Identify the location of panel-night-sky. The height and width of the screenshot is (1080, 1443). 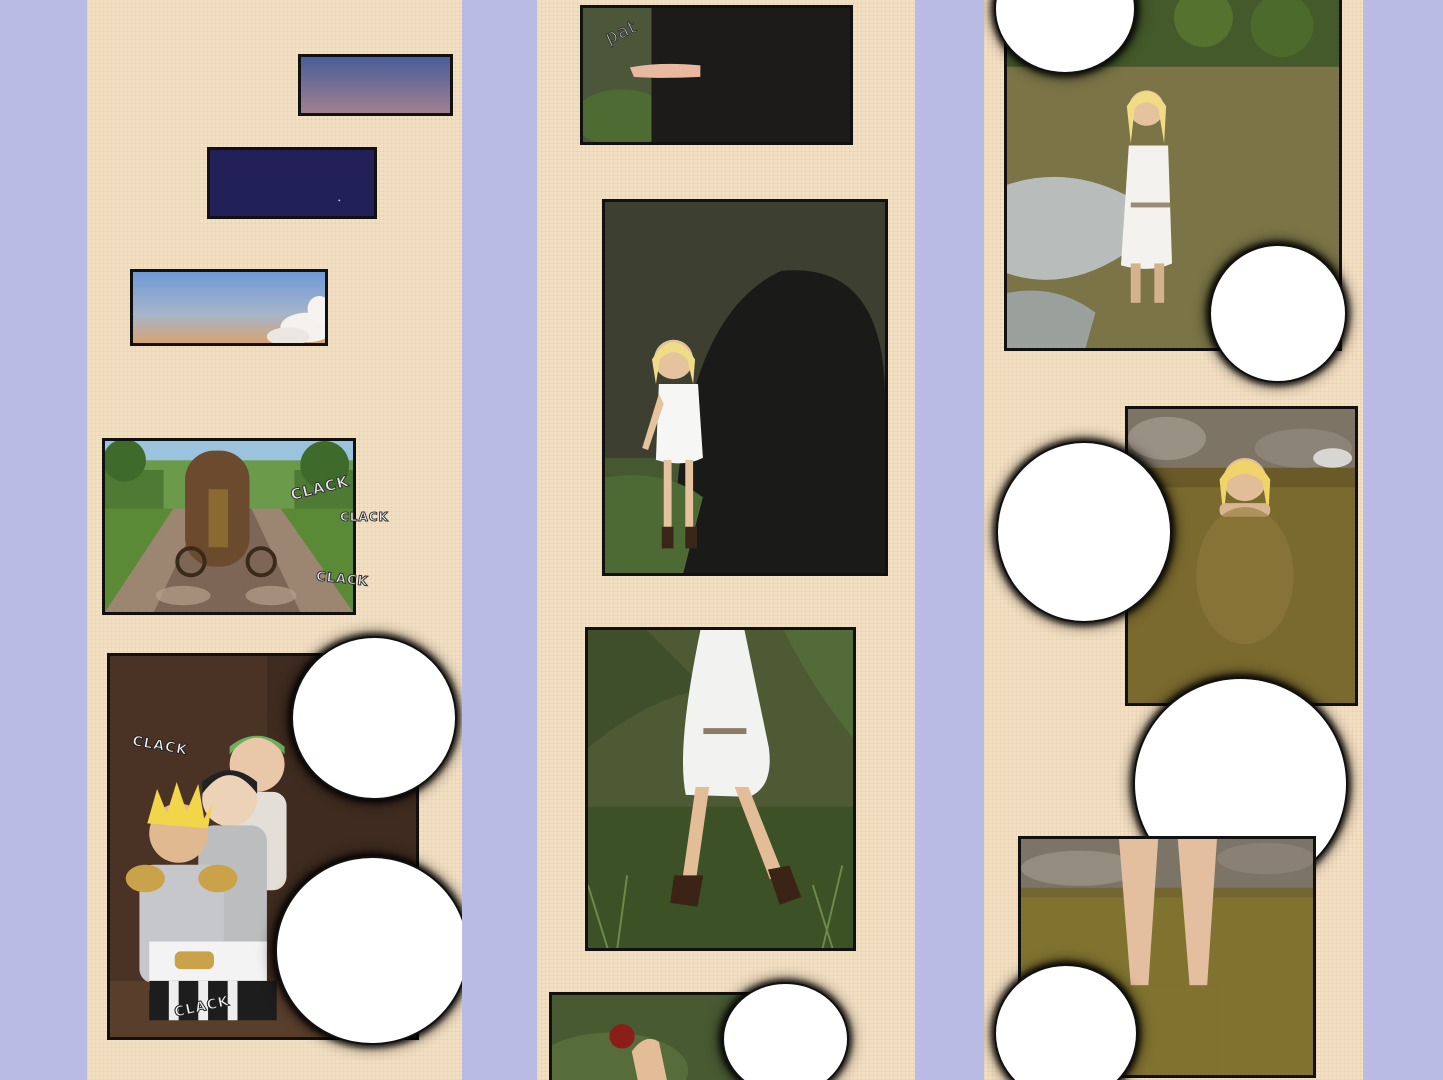
(292, 183).